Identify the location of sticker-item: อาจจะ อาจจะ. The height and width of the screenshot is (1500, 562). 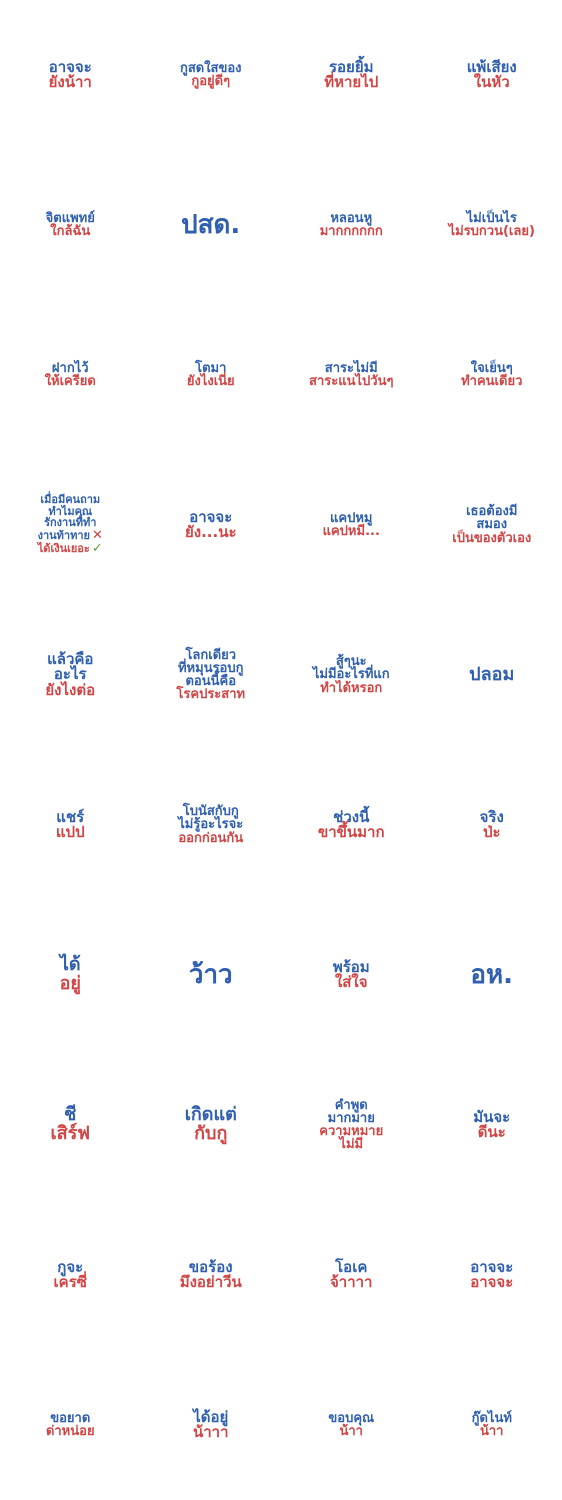
(492, 1275).